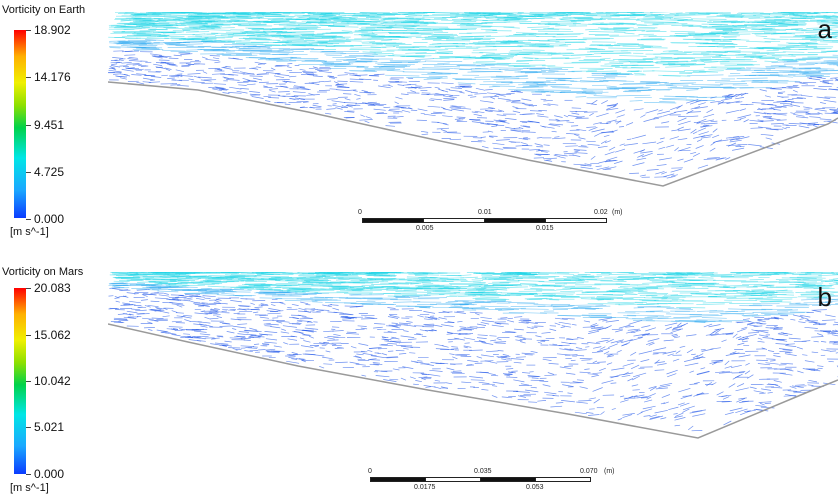  Describe the element at coordinates (49, 125) in the screenshot. I see `legend-tick: 9.451` at that location.